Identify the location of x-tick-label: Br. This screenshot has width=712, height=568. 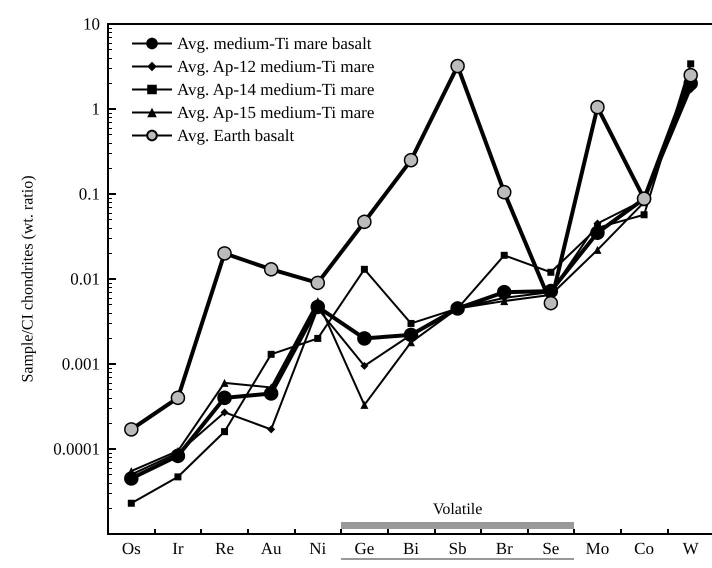
(505, 548).